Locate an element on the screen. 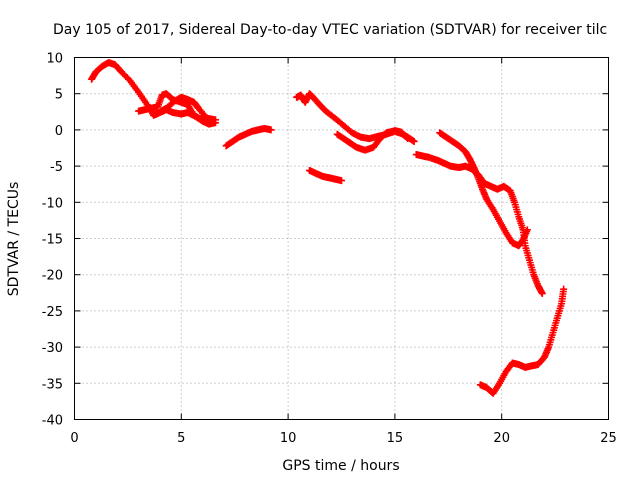 This screenshot has width=640, height=480. y-tick-label: -20 is located at coordinates (52, 276).